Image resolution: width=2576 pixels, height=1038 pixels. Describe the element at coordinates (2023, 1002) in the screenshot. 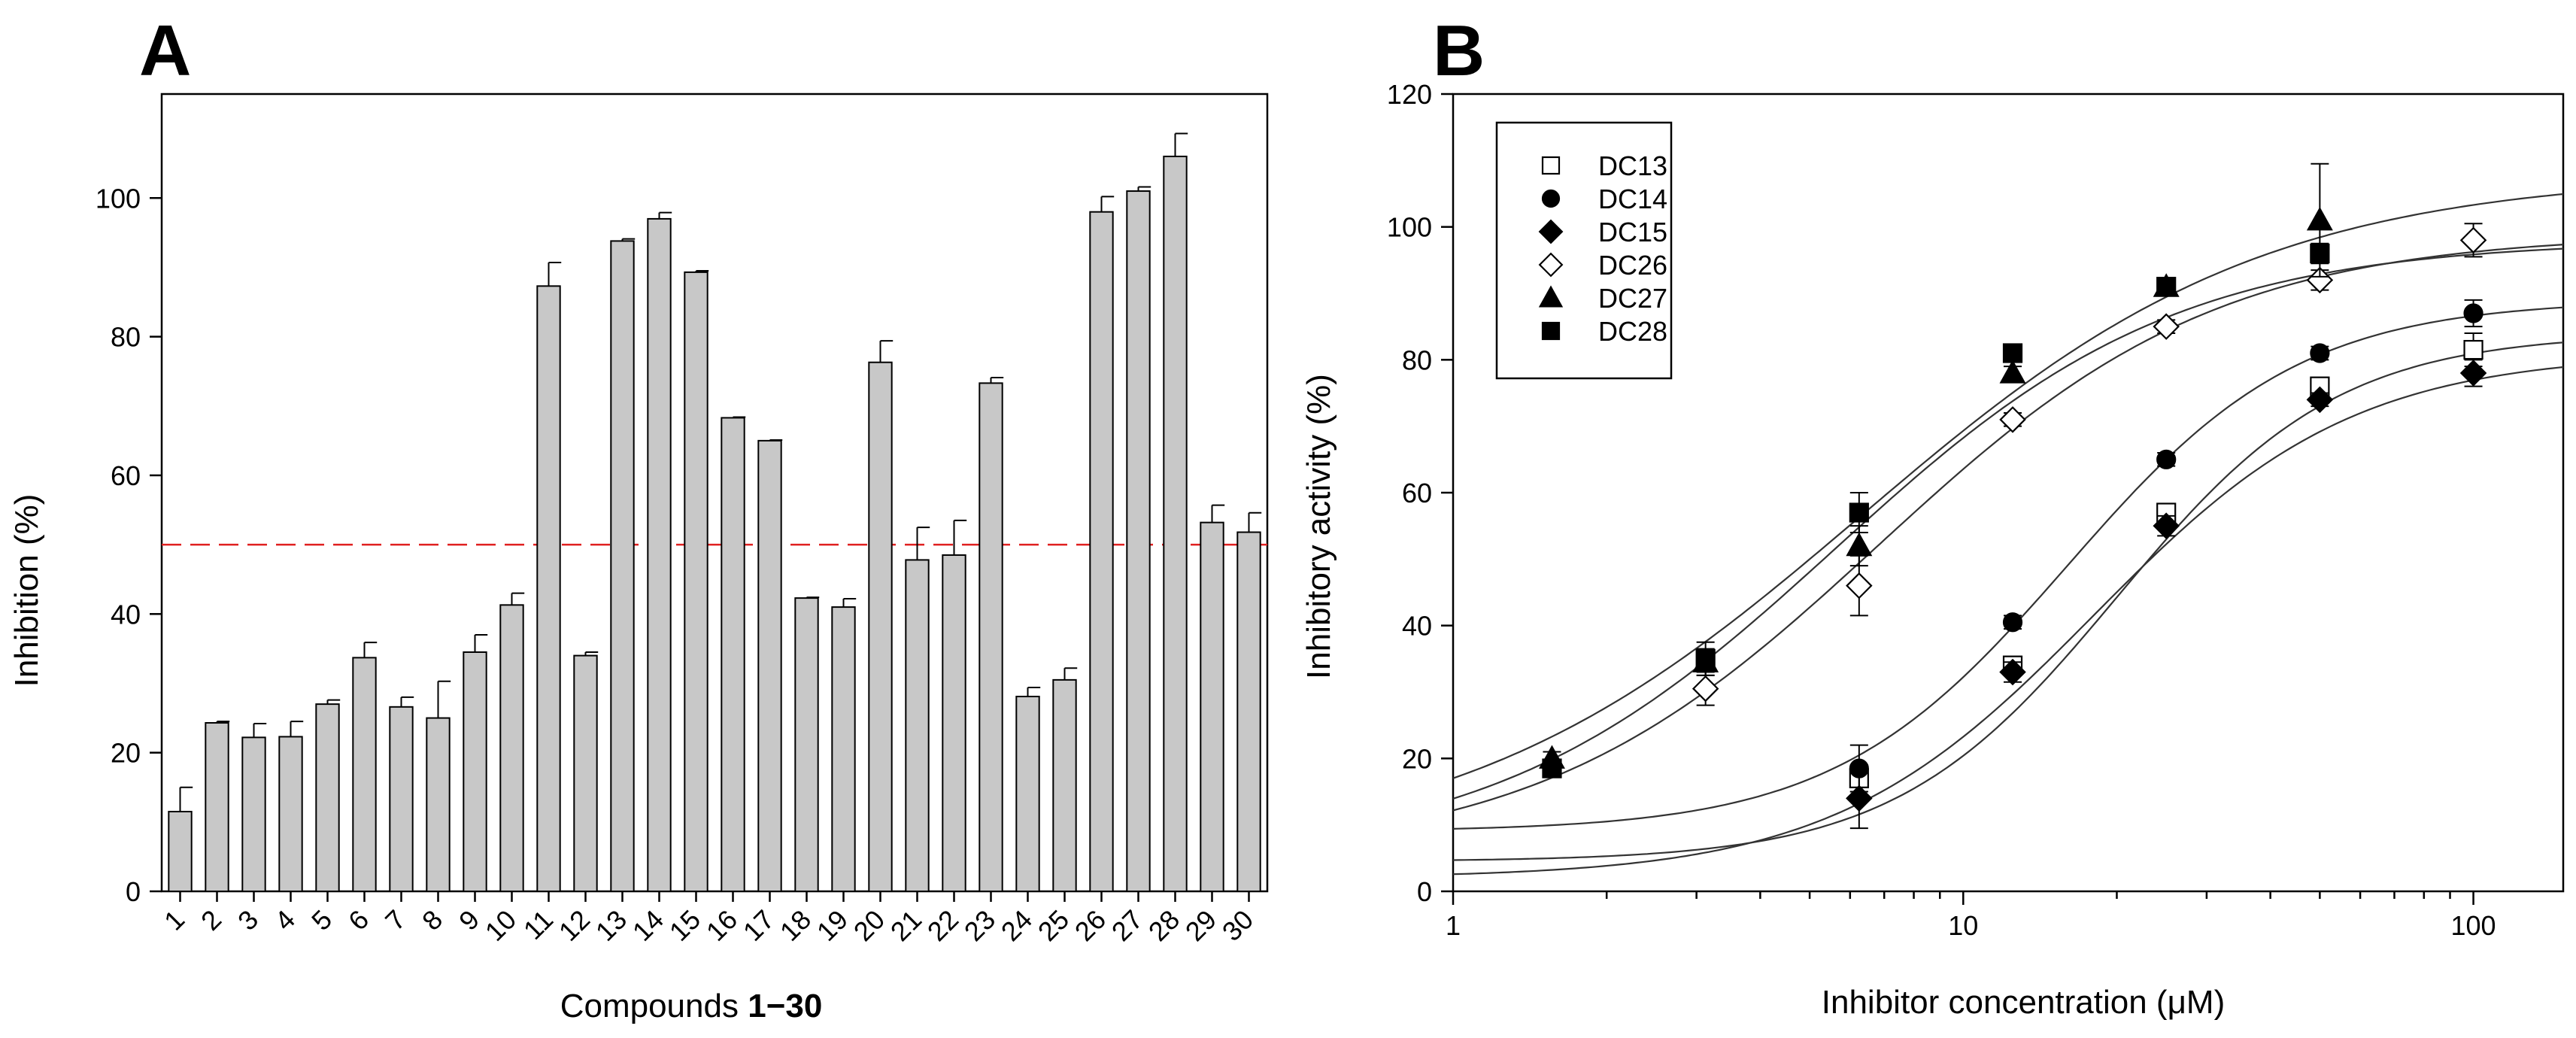

I see `panel-b-x-axis-label: Inhibitor concentration (μM)` at that location.